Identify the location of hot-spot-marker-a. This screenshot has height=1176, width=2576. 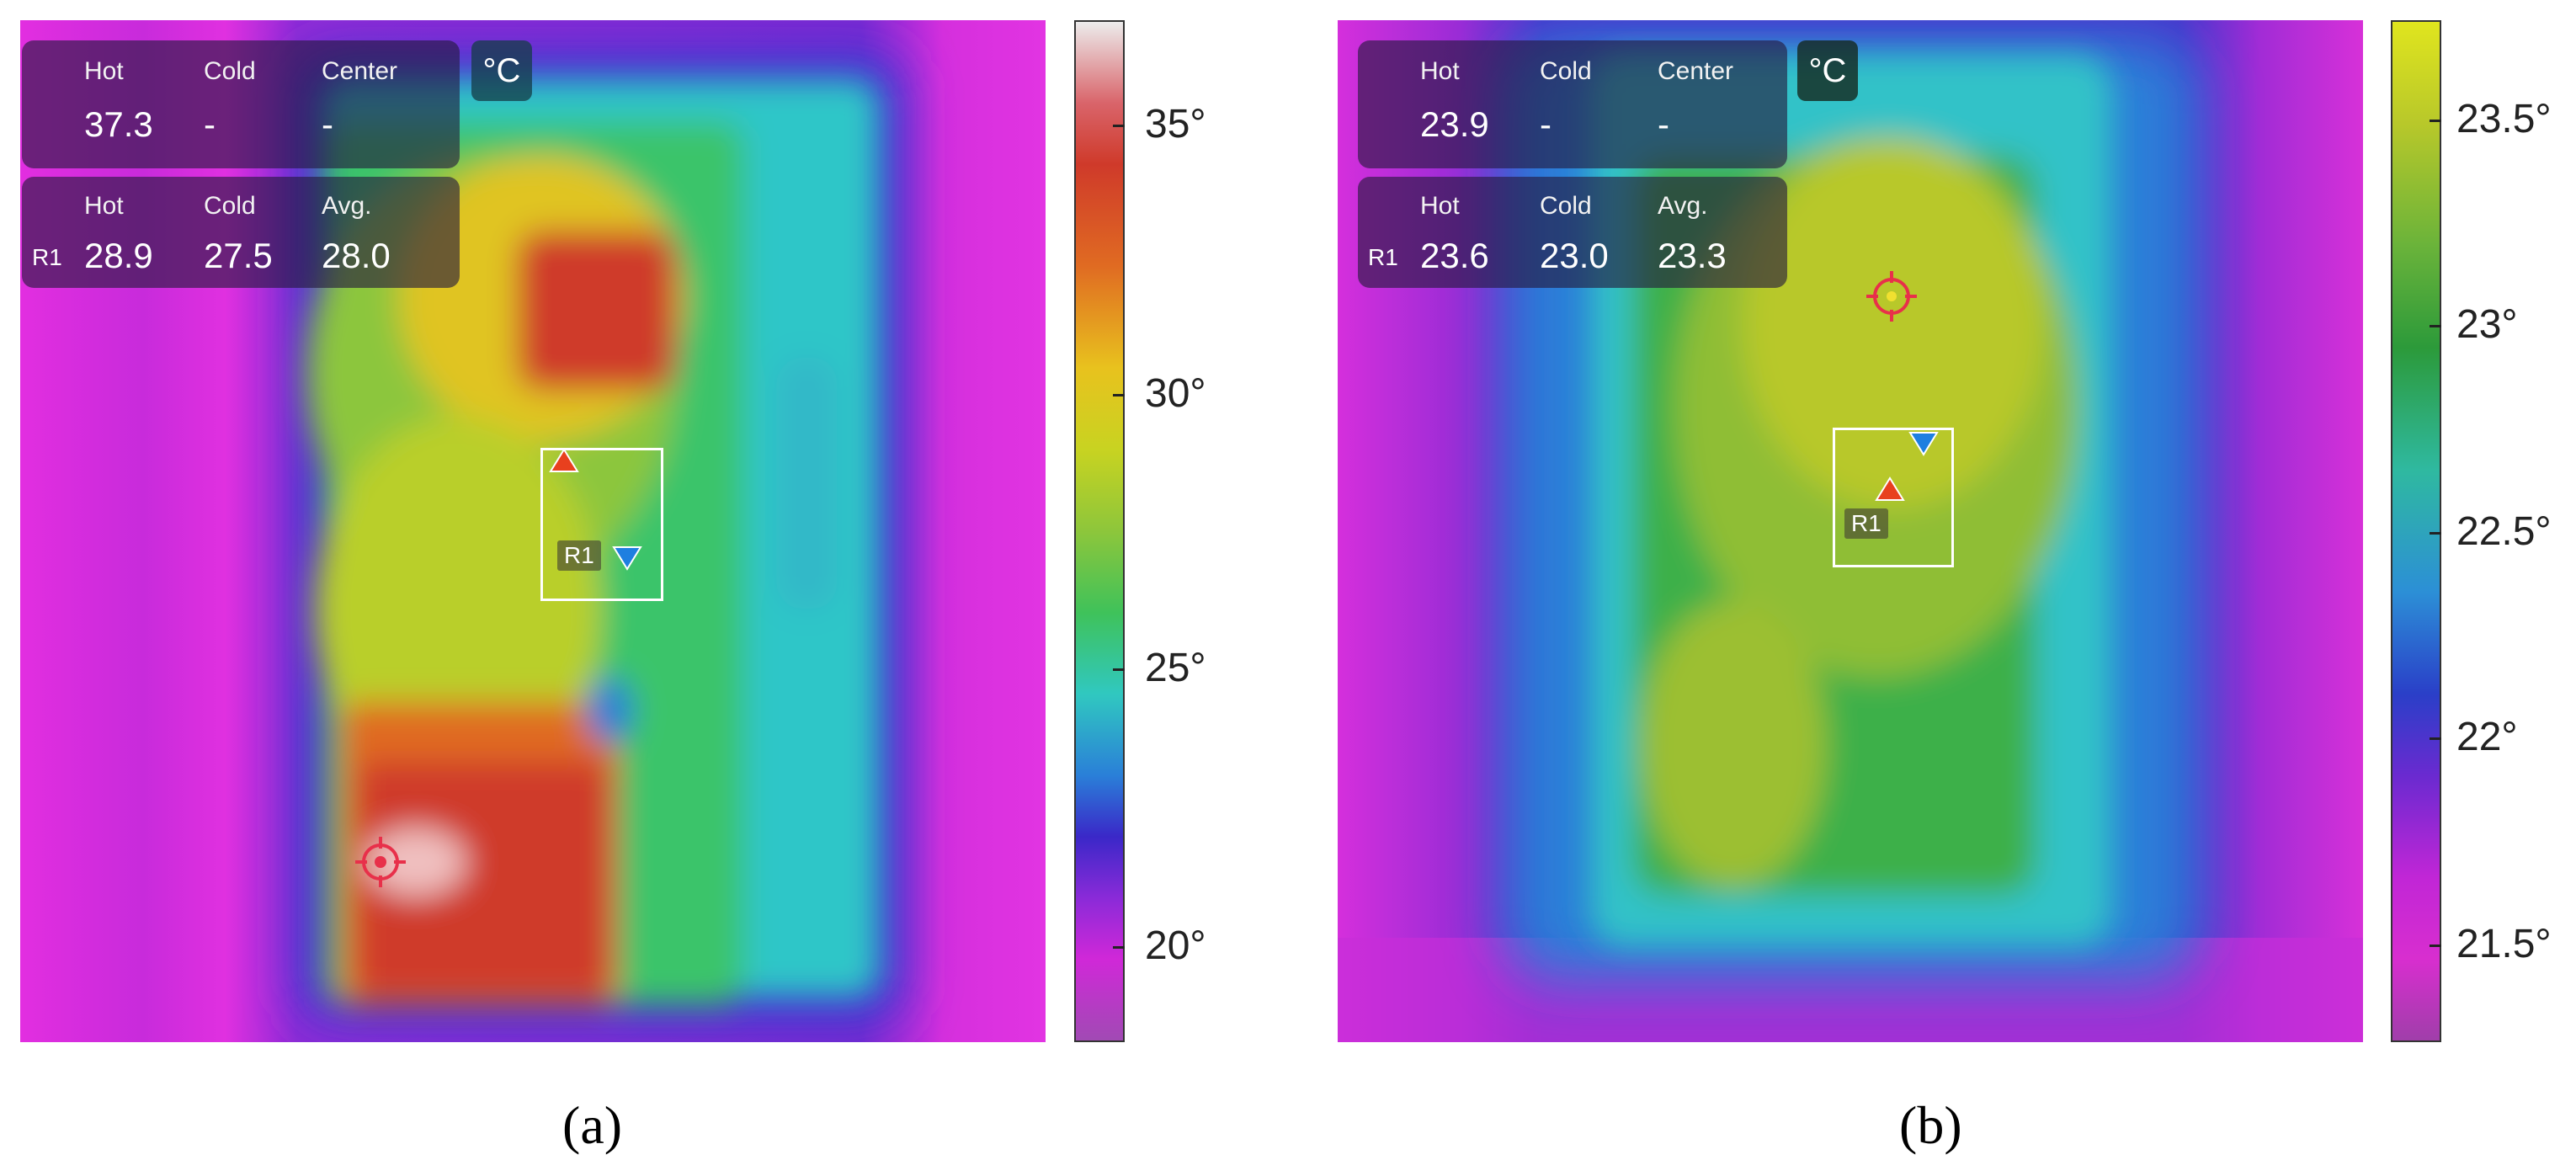
(564, 460).